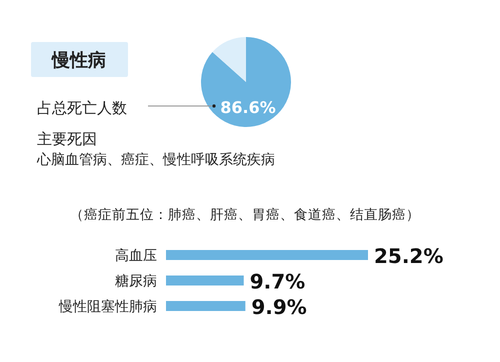  Describe the element at coordinates (279, 307) in the screenshot. I see `data-label: 9.9%` at that location.